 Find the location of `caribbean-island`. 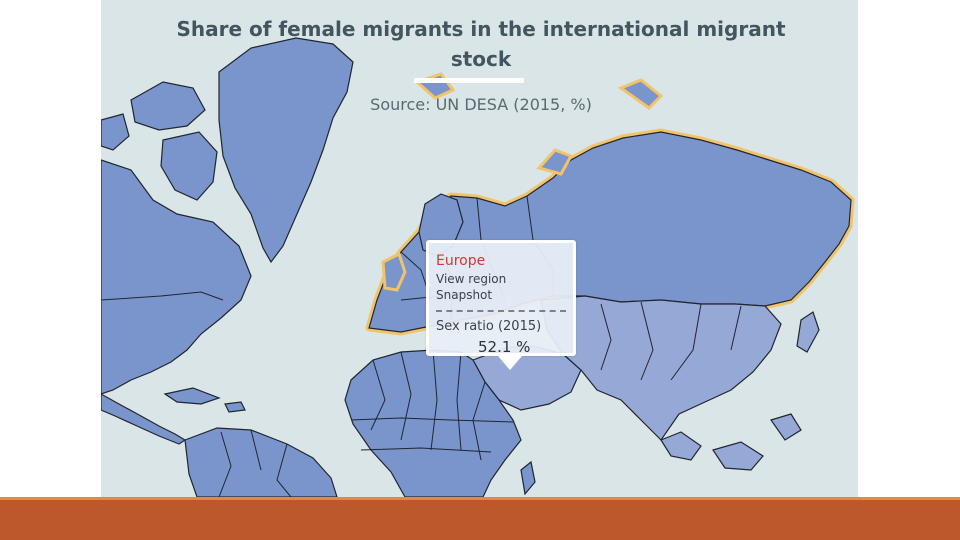

caribbean-island is located at coordinates (235, 407).